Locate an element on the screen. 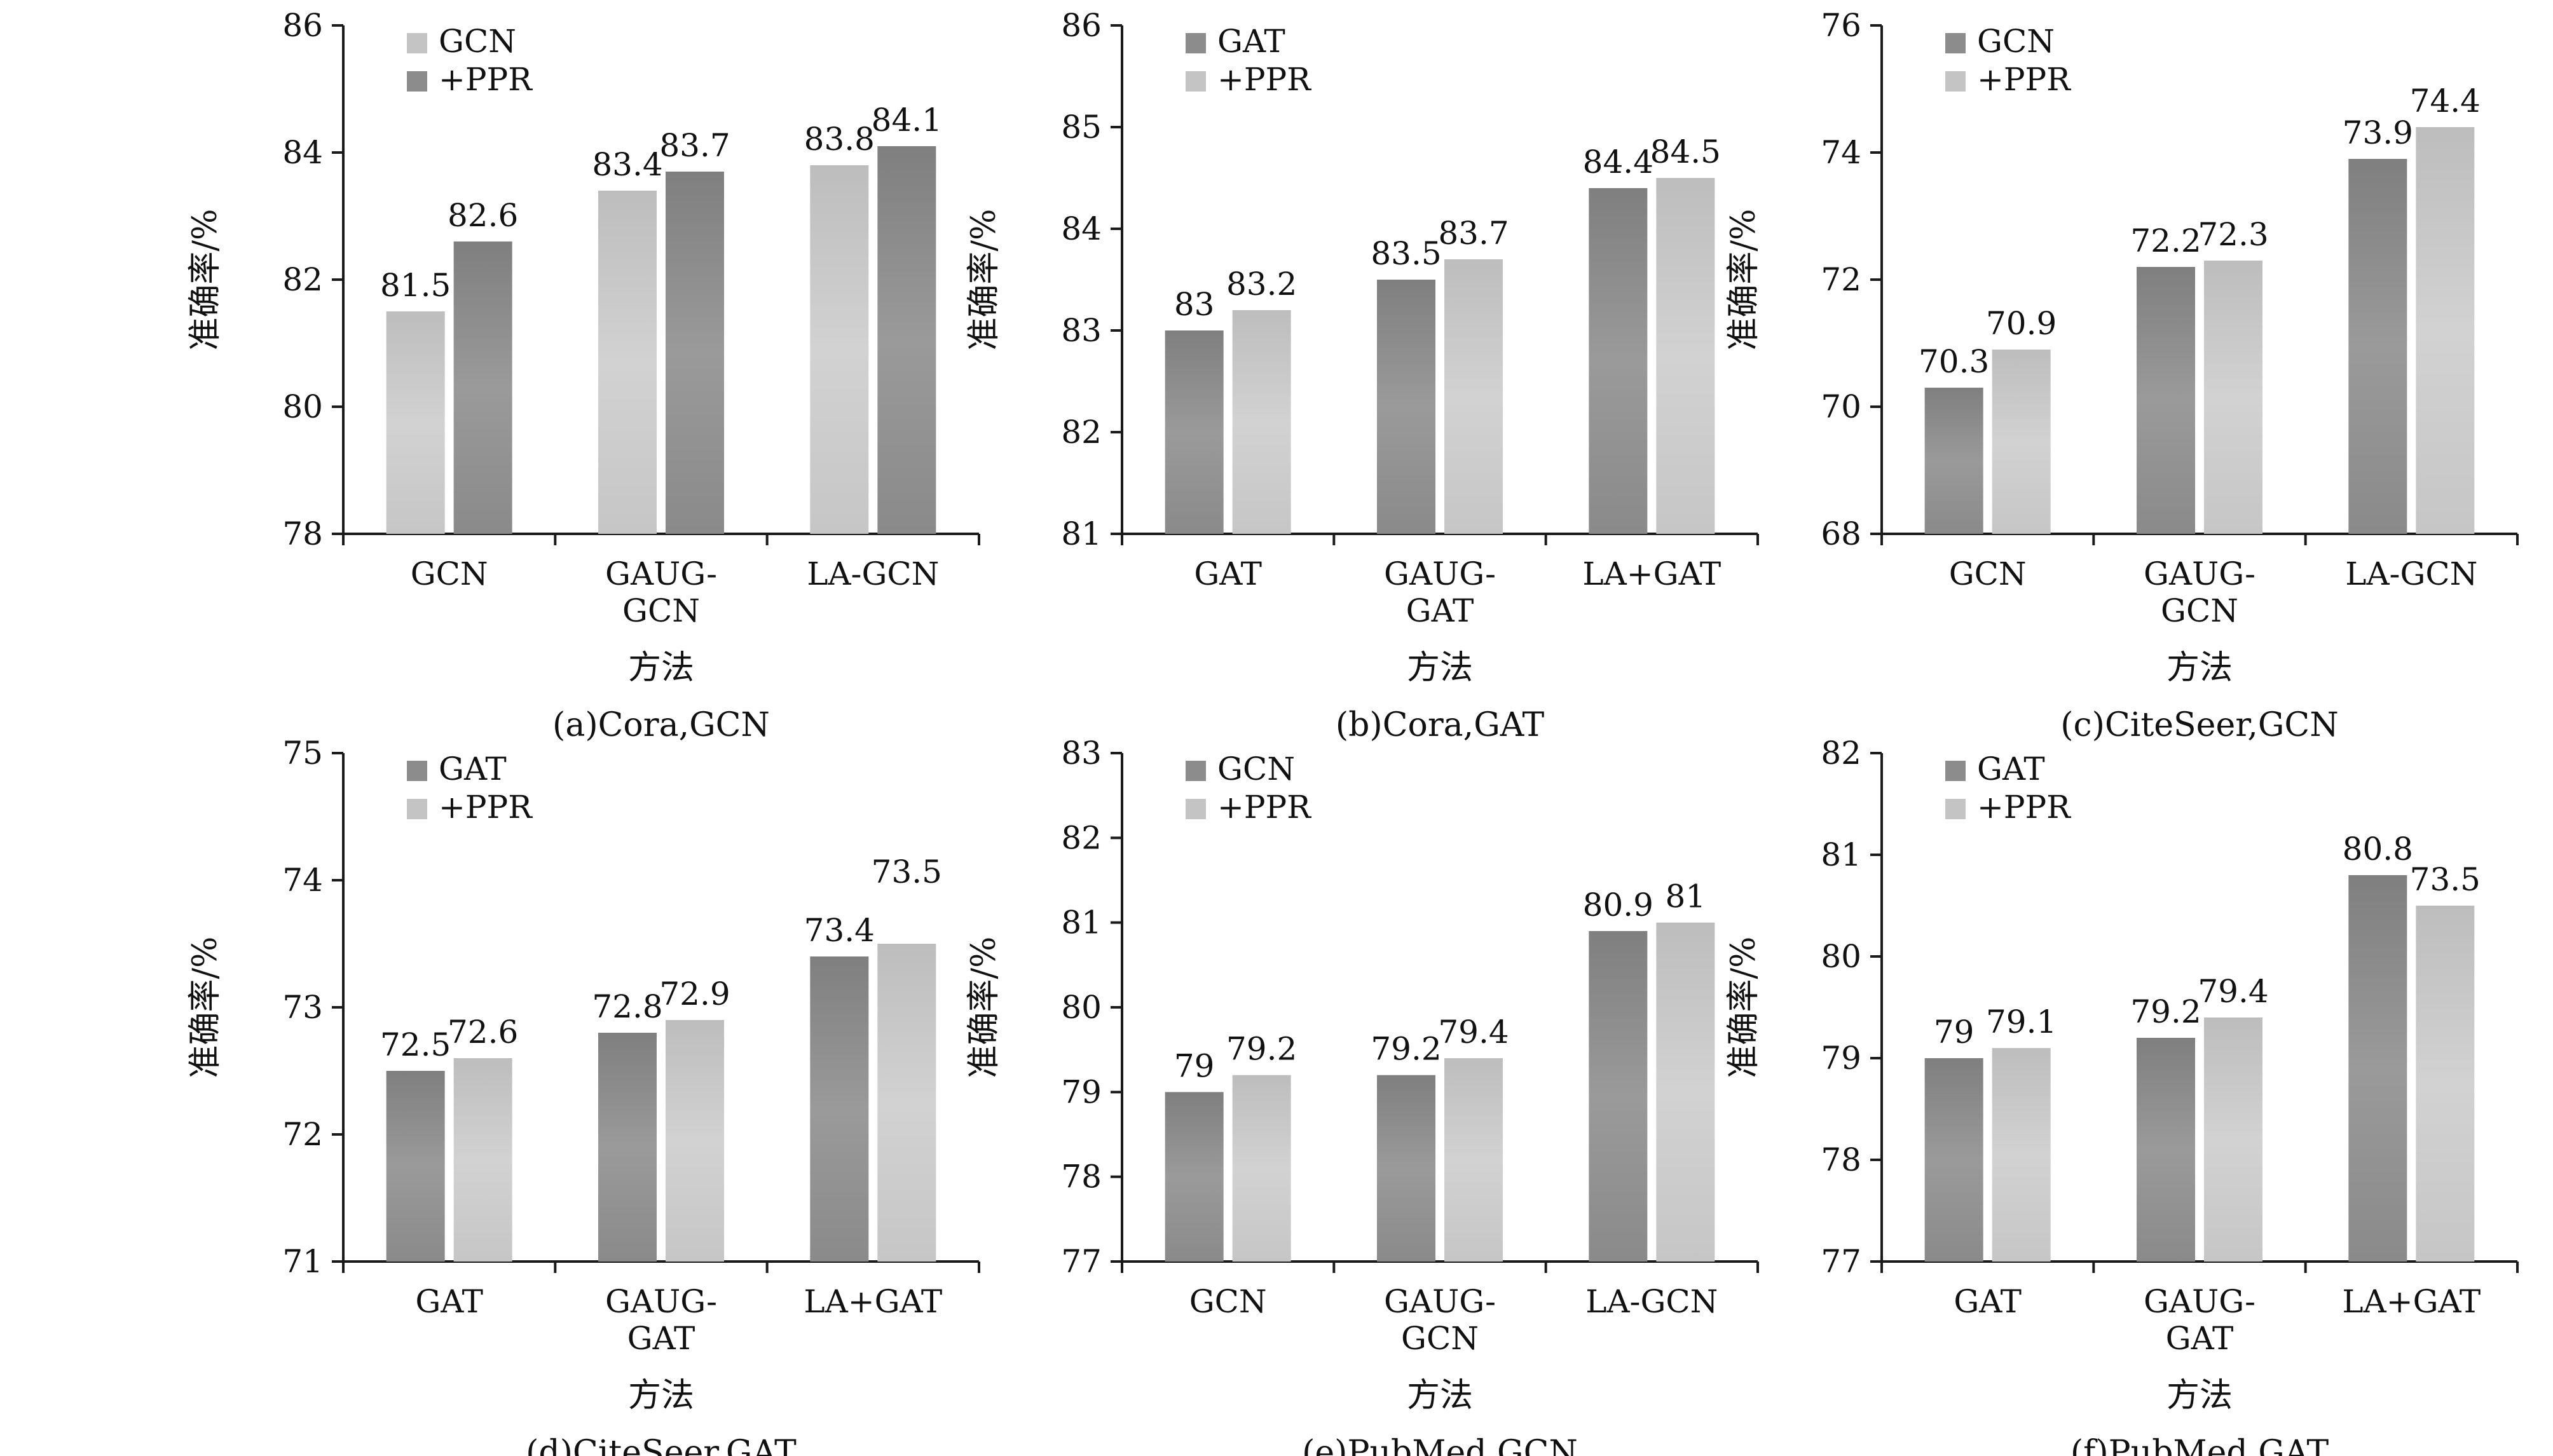 The height and width of the screenshot is (1456, 2553). panel-caption: (c)CiteSeer,GCN is located at coordinates (2199, 725).